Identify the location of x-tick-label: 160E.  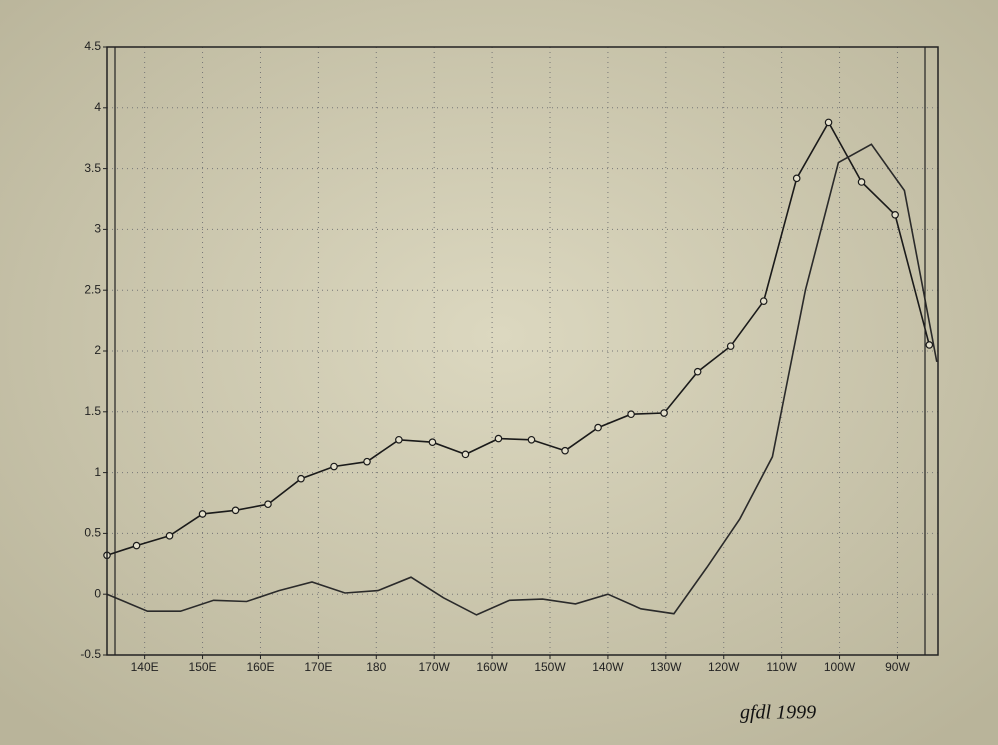
(260, 667).